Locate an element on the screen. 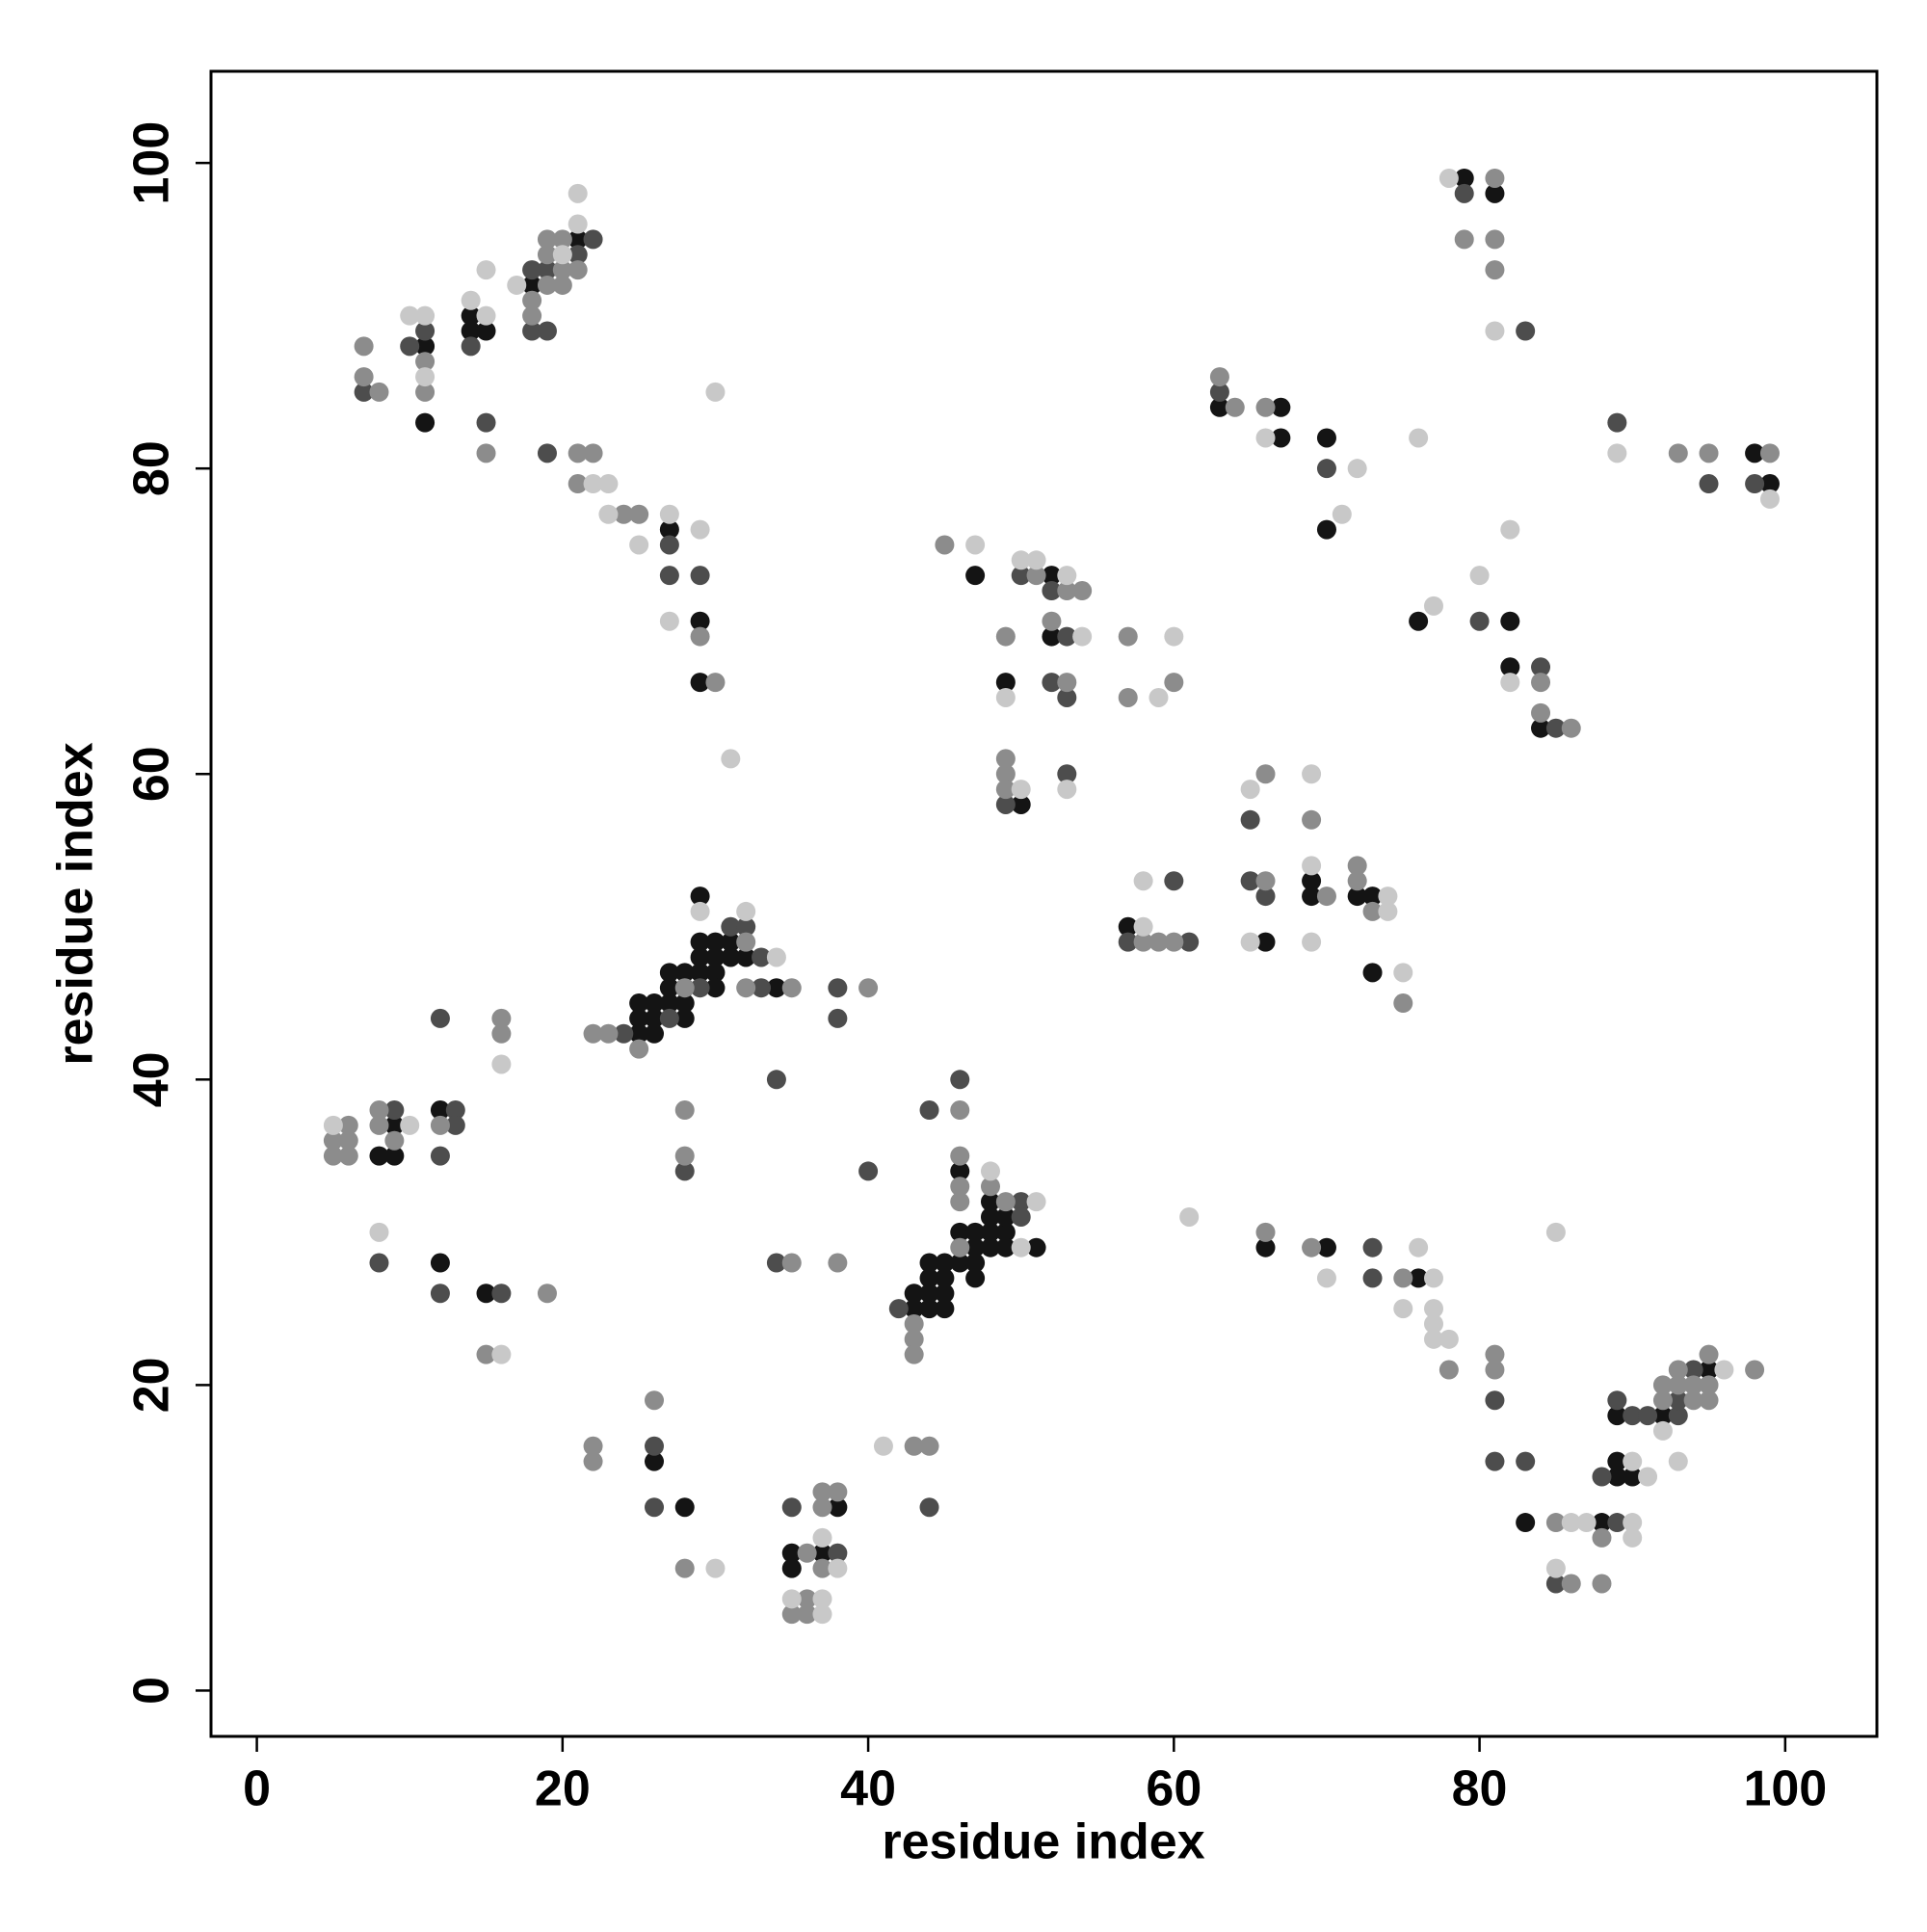  y-tick-label: 40 is located at coordinates (152, 1079).